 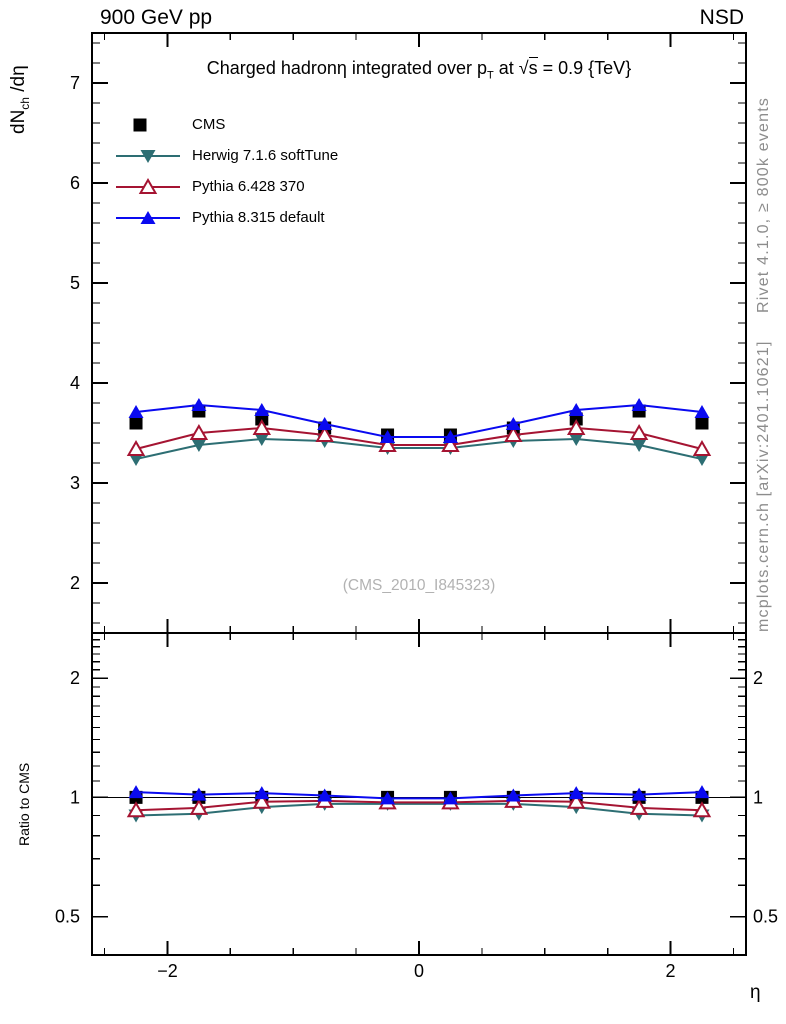 I want to click on legend-row-herwig: Herwig 7.1.6 softTune, so click(x=225, y=155).